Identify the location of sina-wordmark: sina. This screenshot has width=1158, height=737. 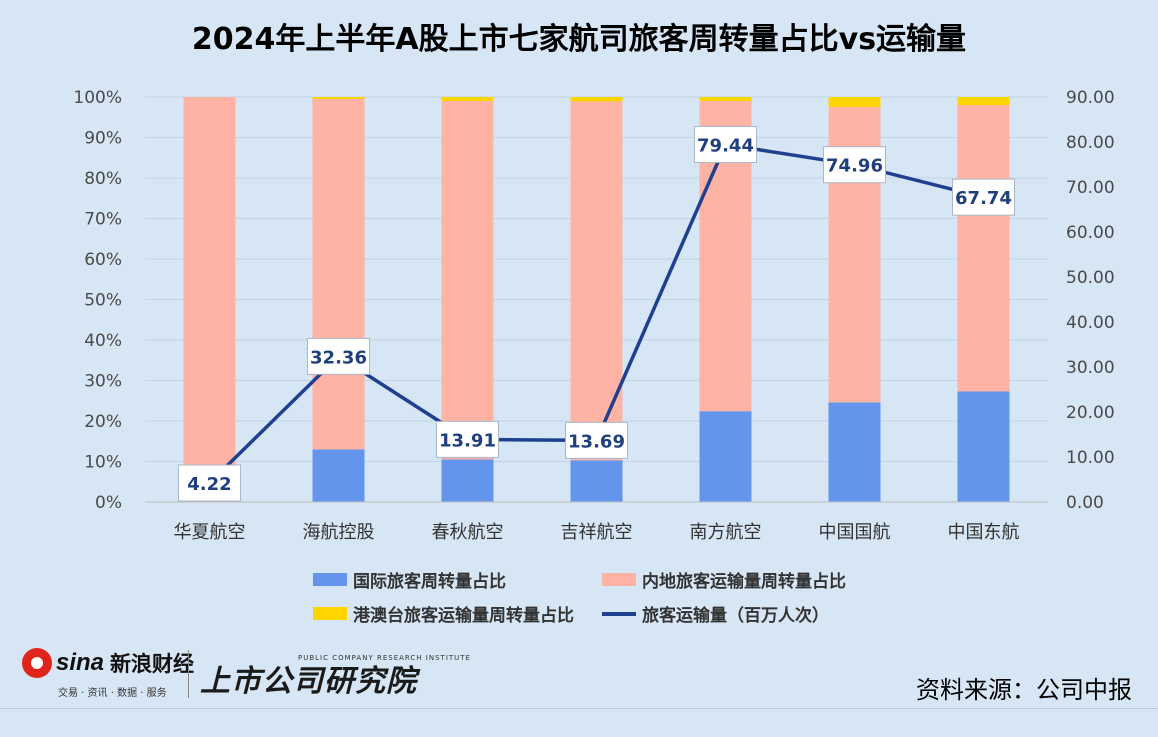
(80, 662).